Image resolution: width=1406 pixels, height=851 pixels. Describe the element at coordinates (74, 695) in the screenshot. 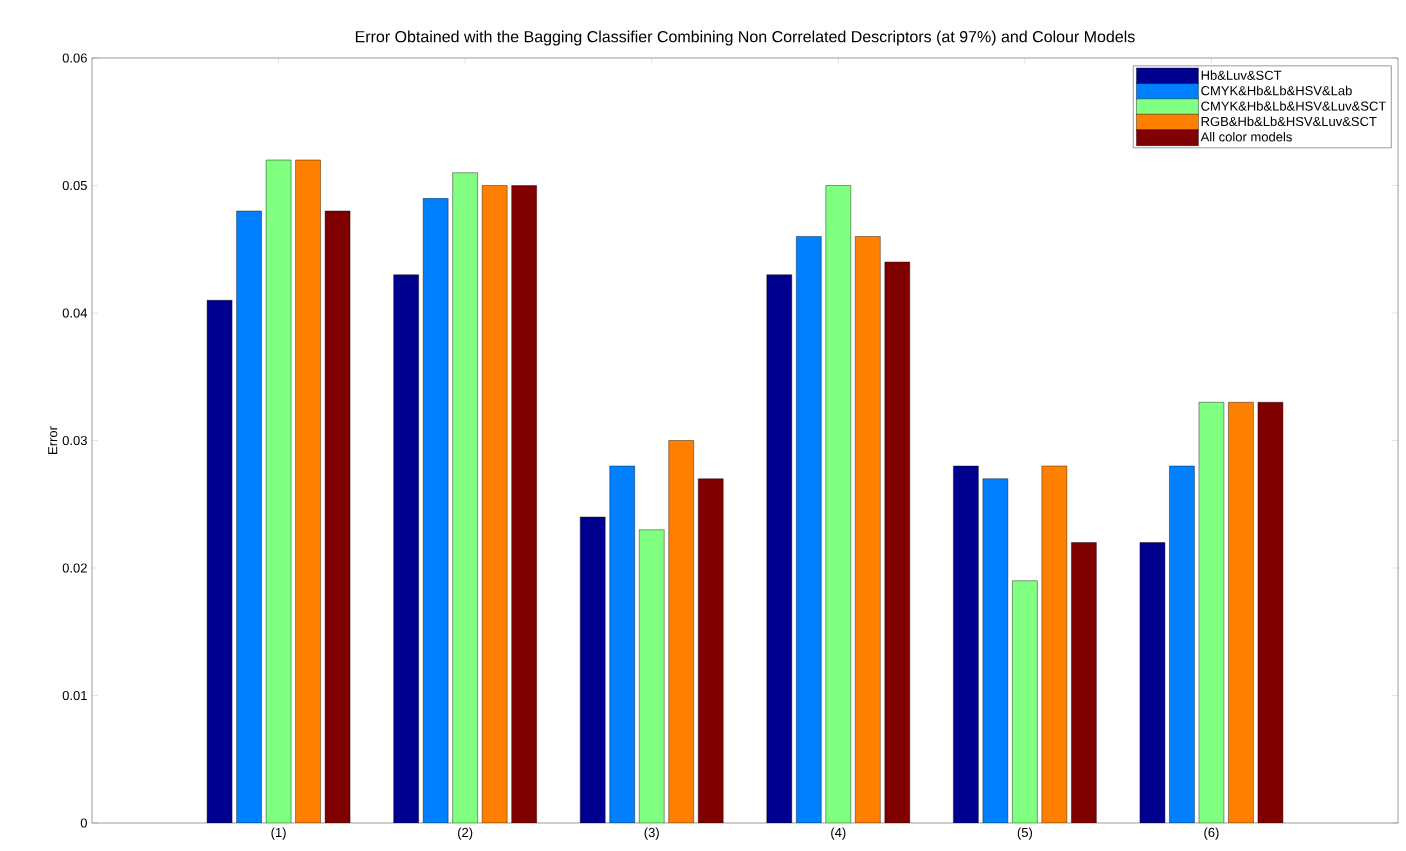

I see `y-tick-label: 0.01` at that location.